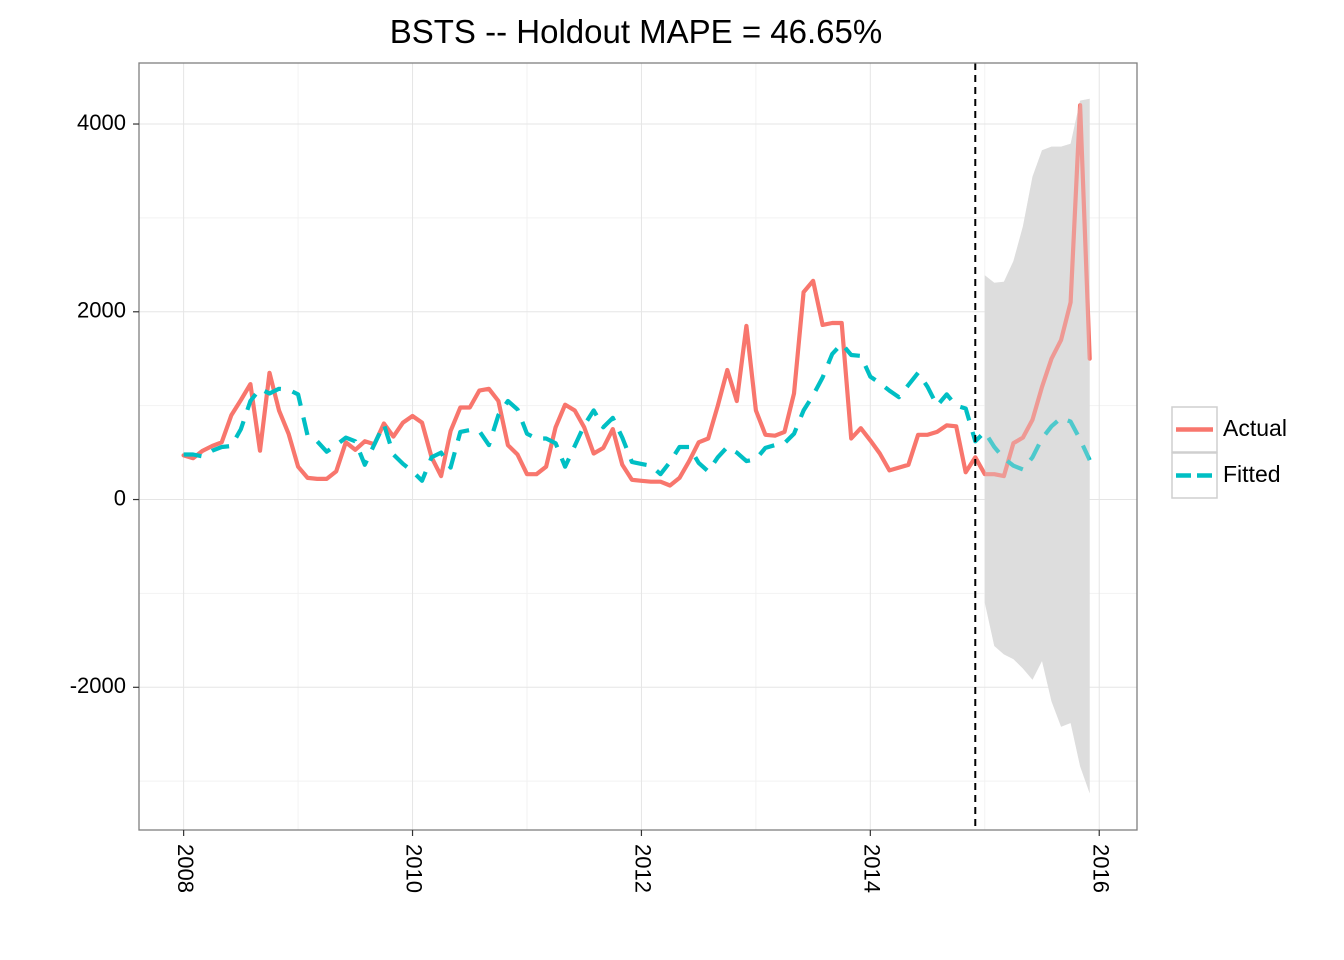  I want to click on prediction-interval-overlay, so click(1037, 446).